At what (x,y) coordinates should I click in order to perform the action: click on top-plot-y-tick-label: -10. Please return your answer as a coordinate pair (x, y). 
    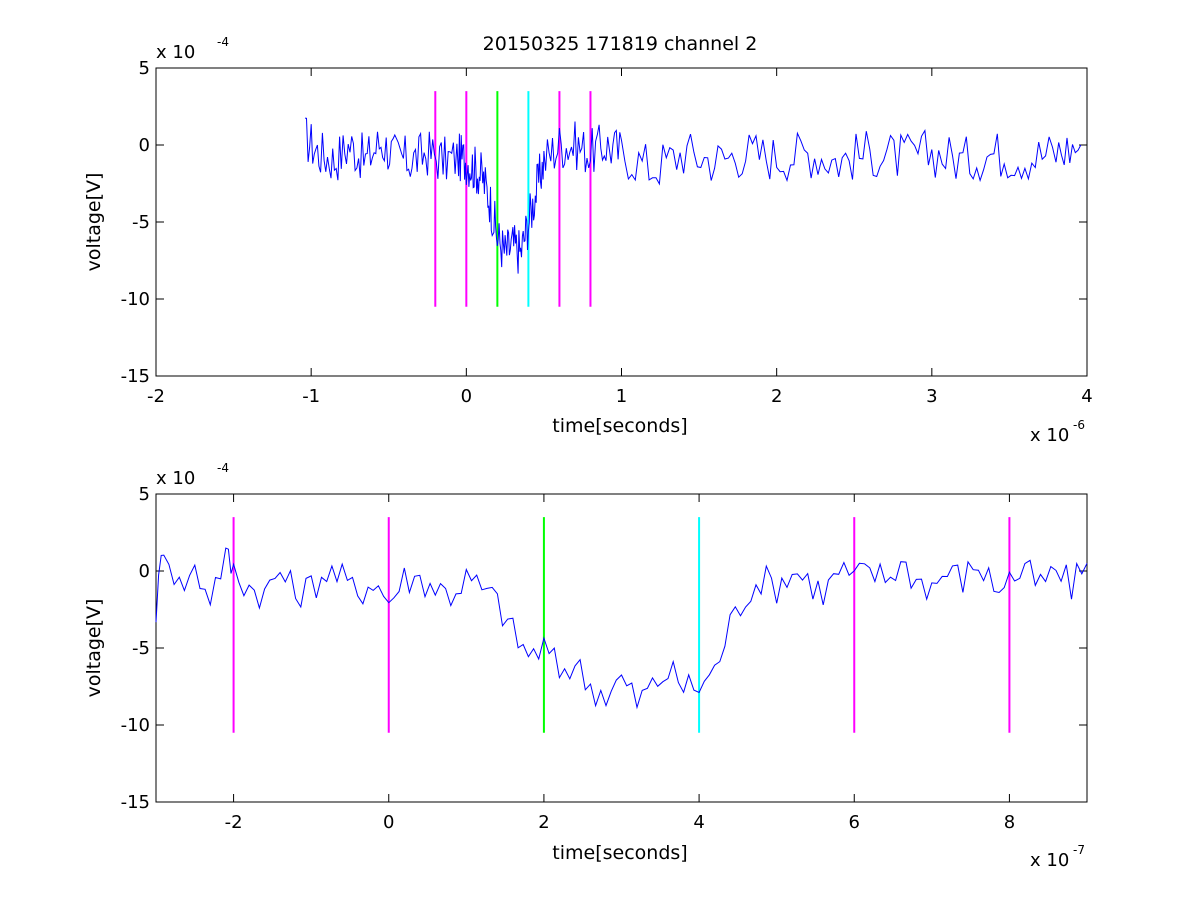
    Looking at the image, I should click on (135, 299).